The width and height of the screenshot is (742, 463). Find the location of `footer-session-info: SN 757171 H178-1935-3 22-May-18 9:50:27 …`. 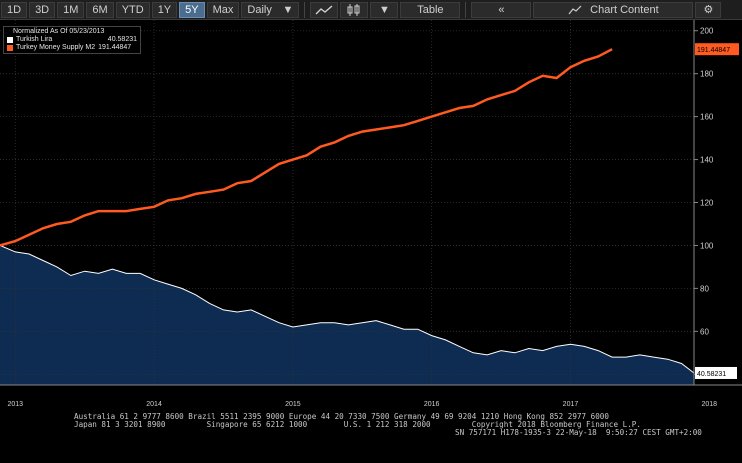

footer-session-info: SN 757171 H178-1935-3 22-May-18 9:50:27 … is located at coordinates (578, 432).